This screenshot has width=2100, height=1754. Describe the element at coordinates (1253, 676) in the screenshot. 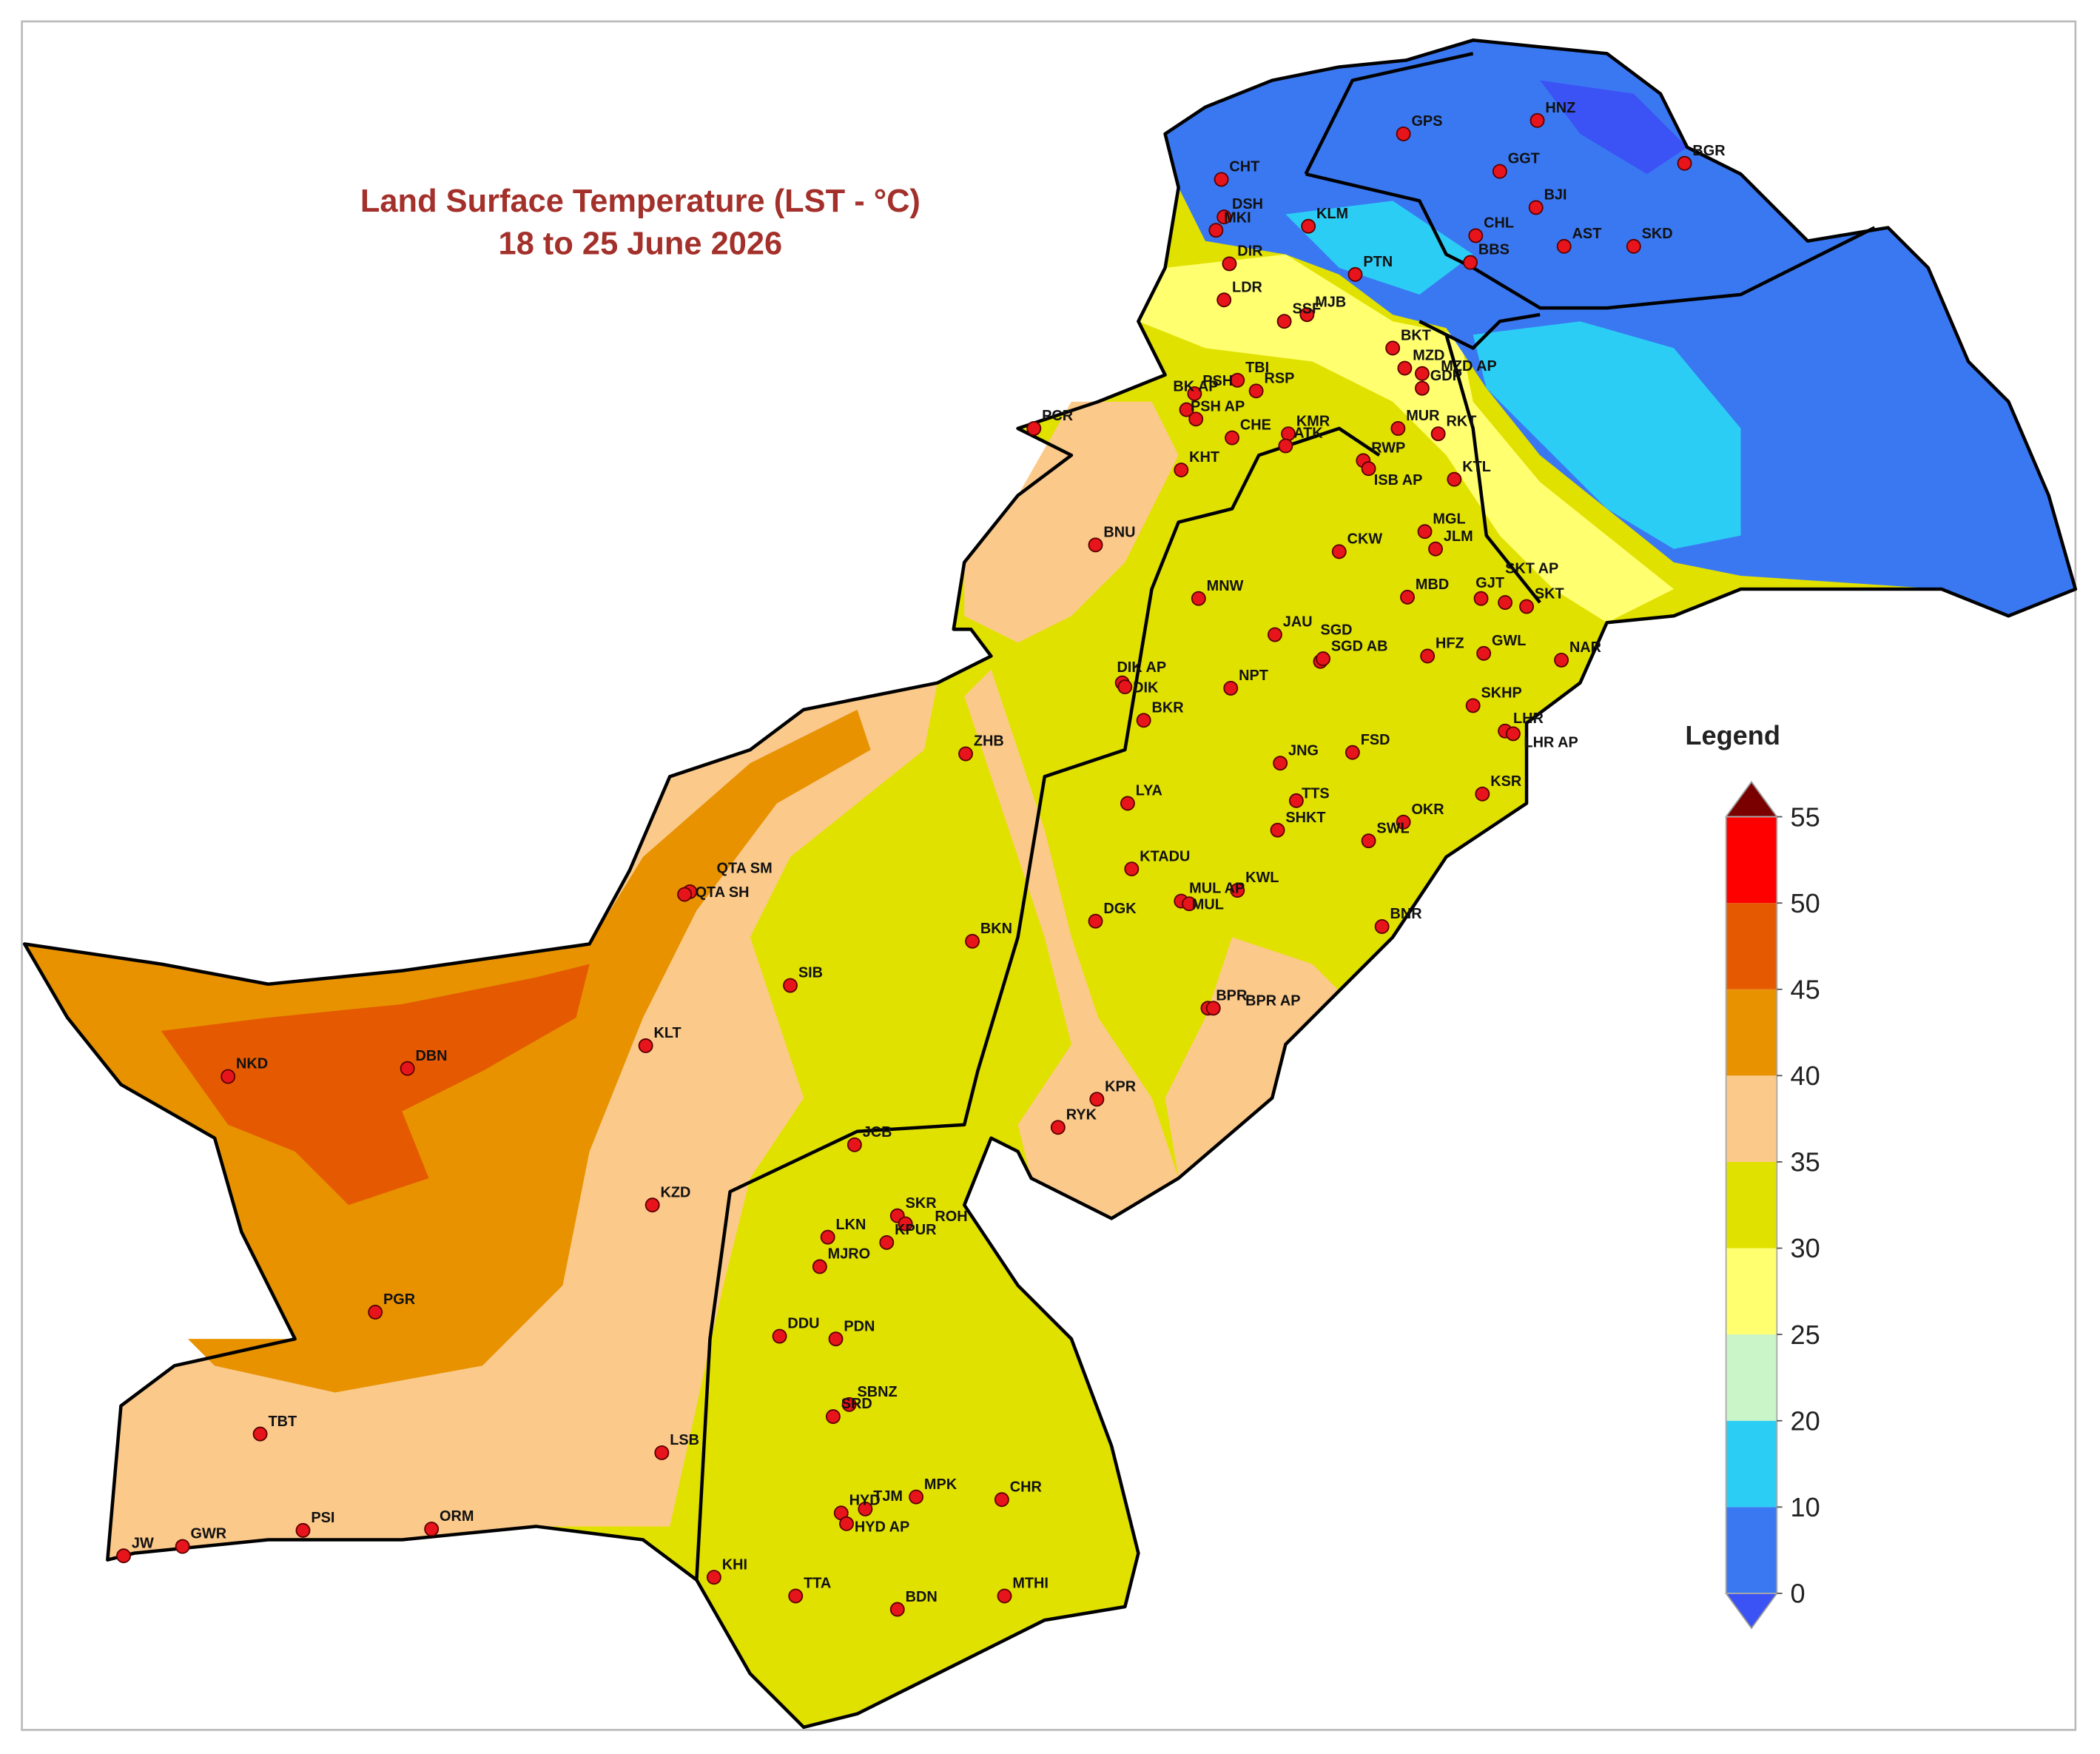

I see `station-label: NPT` at that location.